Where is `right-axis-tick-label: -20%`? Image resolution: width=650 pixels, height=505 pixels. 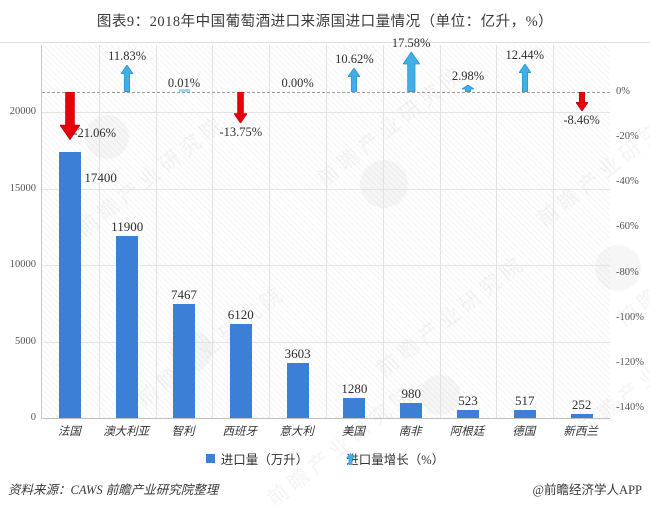
right-axis-tick-label: -20% is located at coordinates (627, 137).